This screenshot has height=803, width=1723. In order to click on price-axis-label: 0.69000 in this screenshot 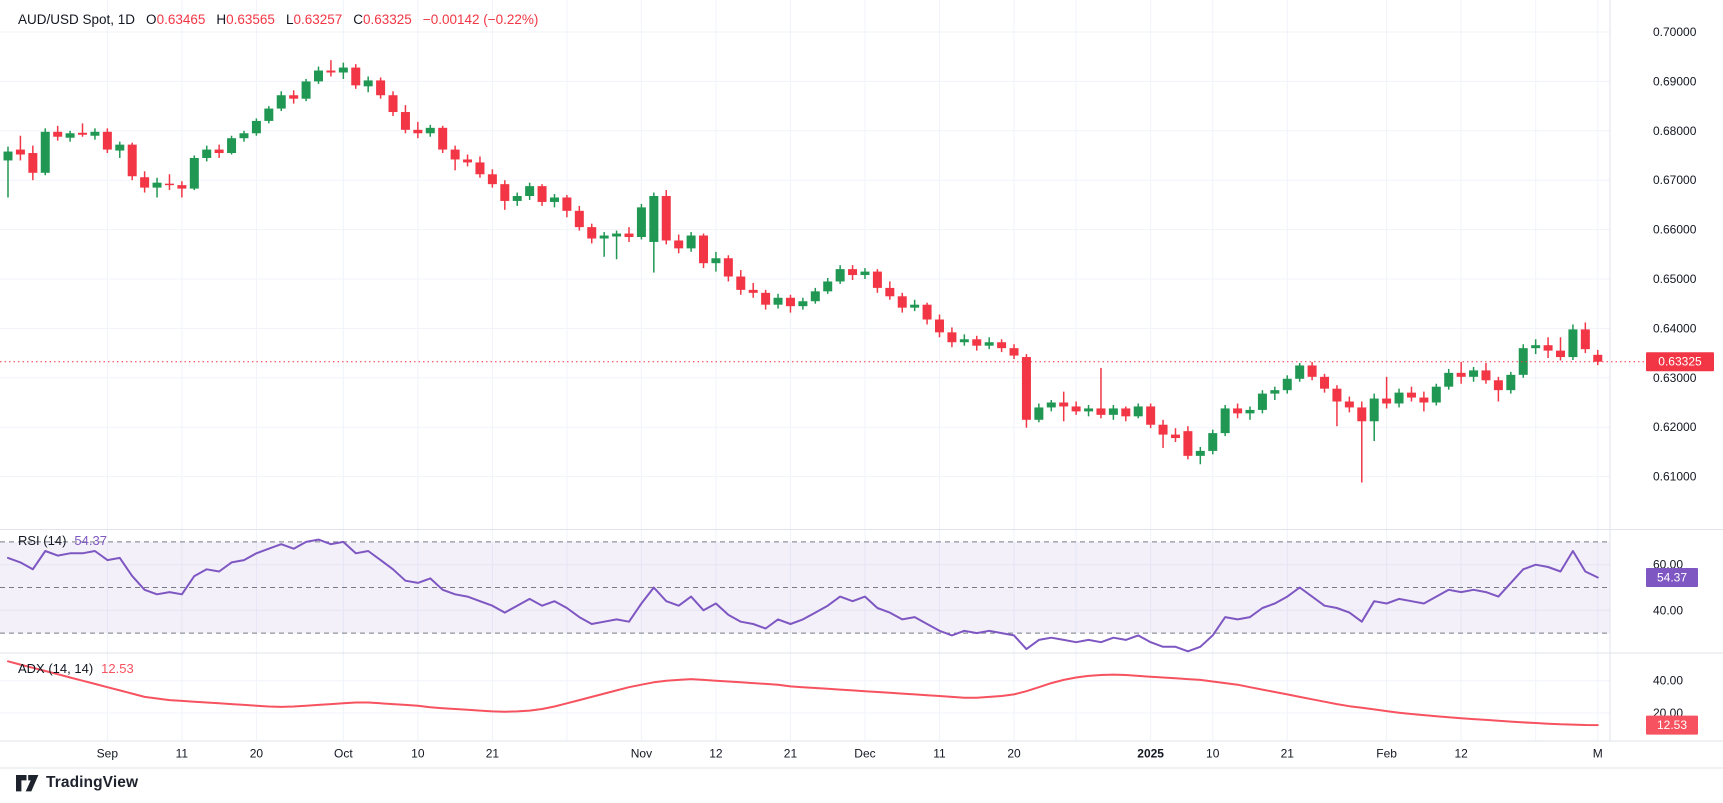, I will do `click(1675, 81)`.